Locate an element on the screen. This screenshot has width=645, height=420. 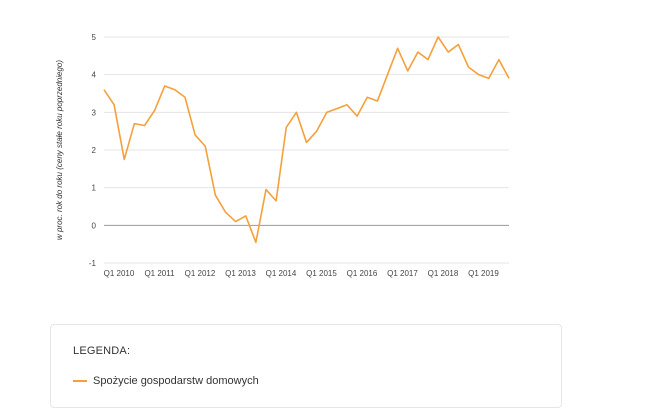
x-tick-label: Q1 2013 is located at coordinates (240, 273).